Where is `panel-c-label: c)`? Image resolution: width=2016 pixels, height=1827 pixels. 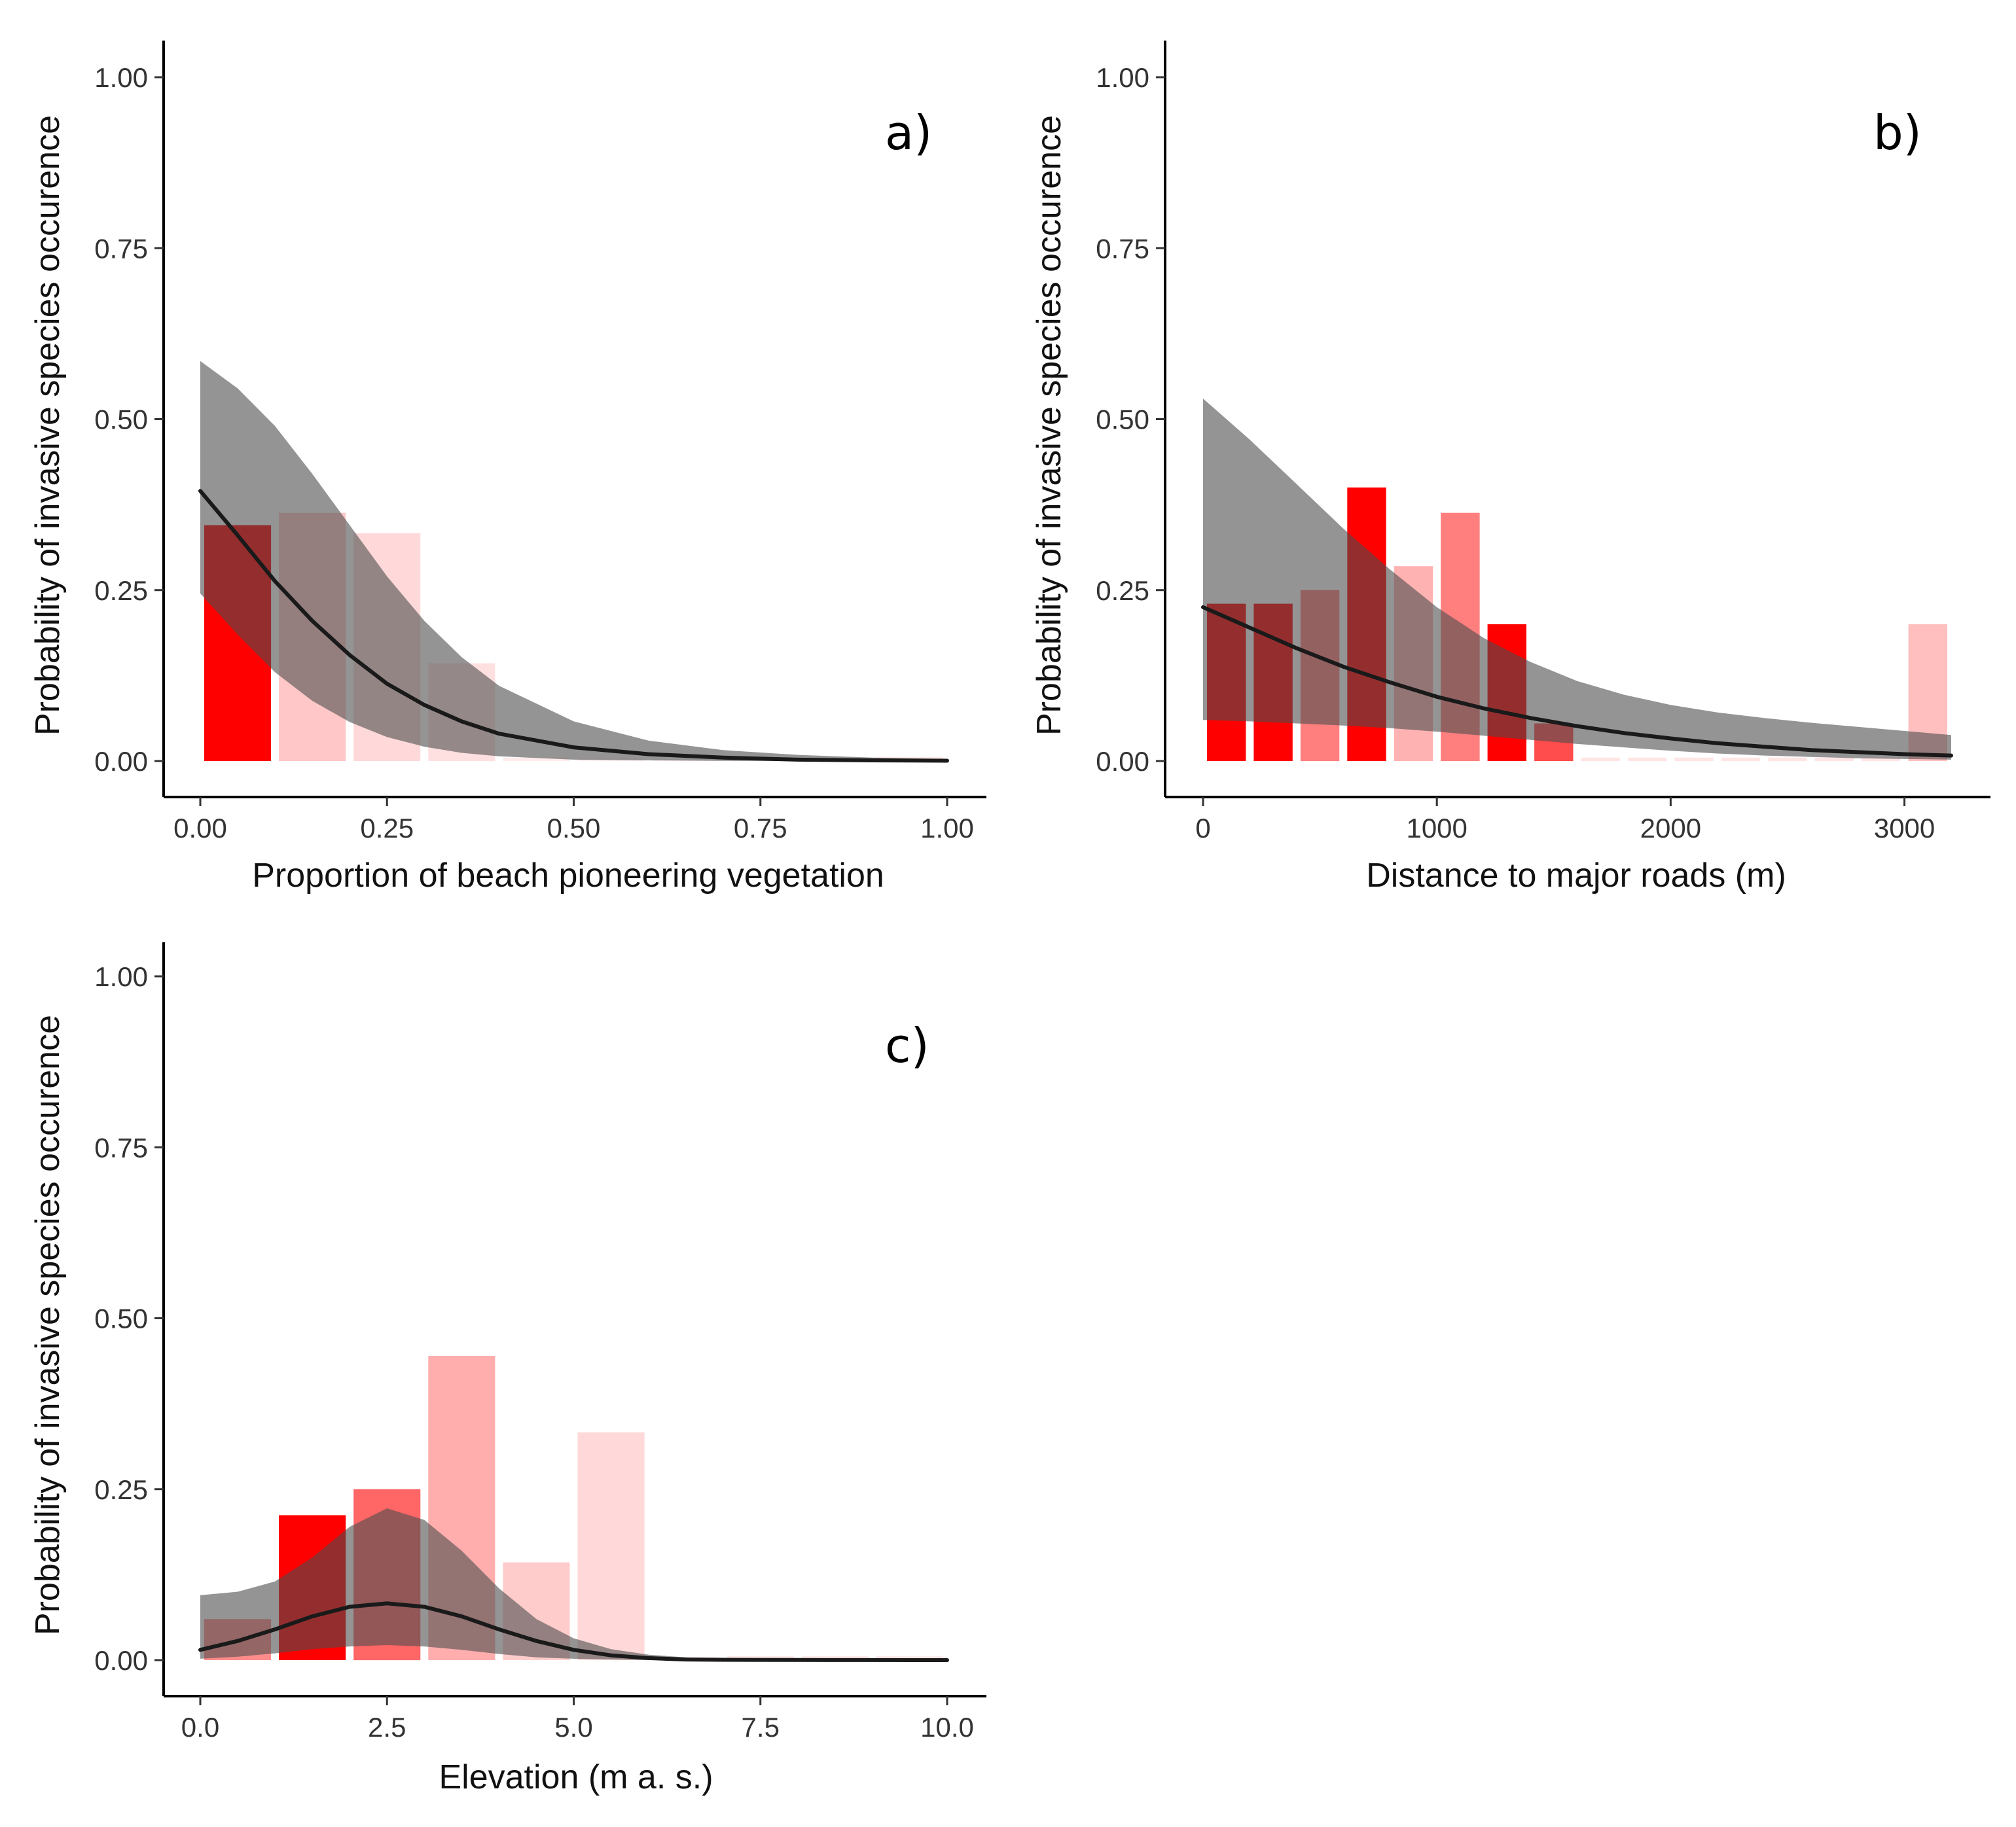
panel-c-label: c) is located at coordinates (907, 1045).